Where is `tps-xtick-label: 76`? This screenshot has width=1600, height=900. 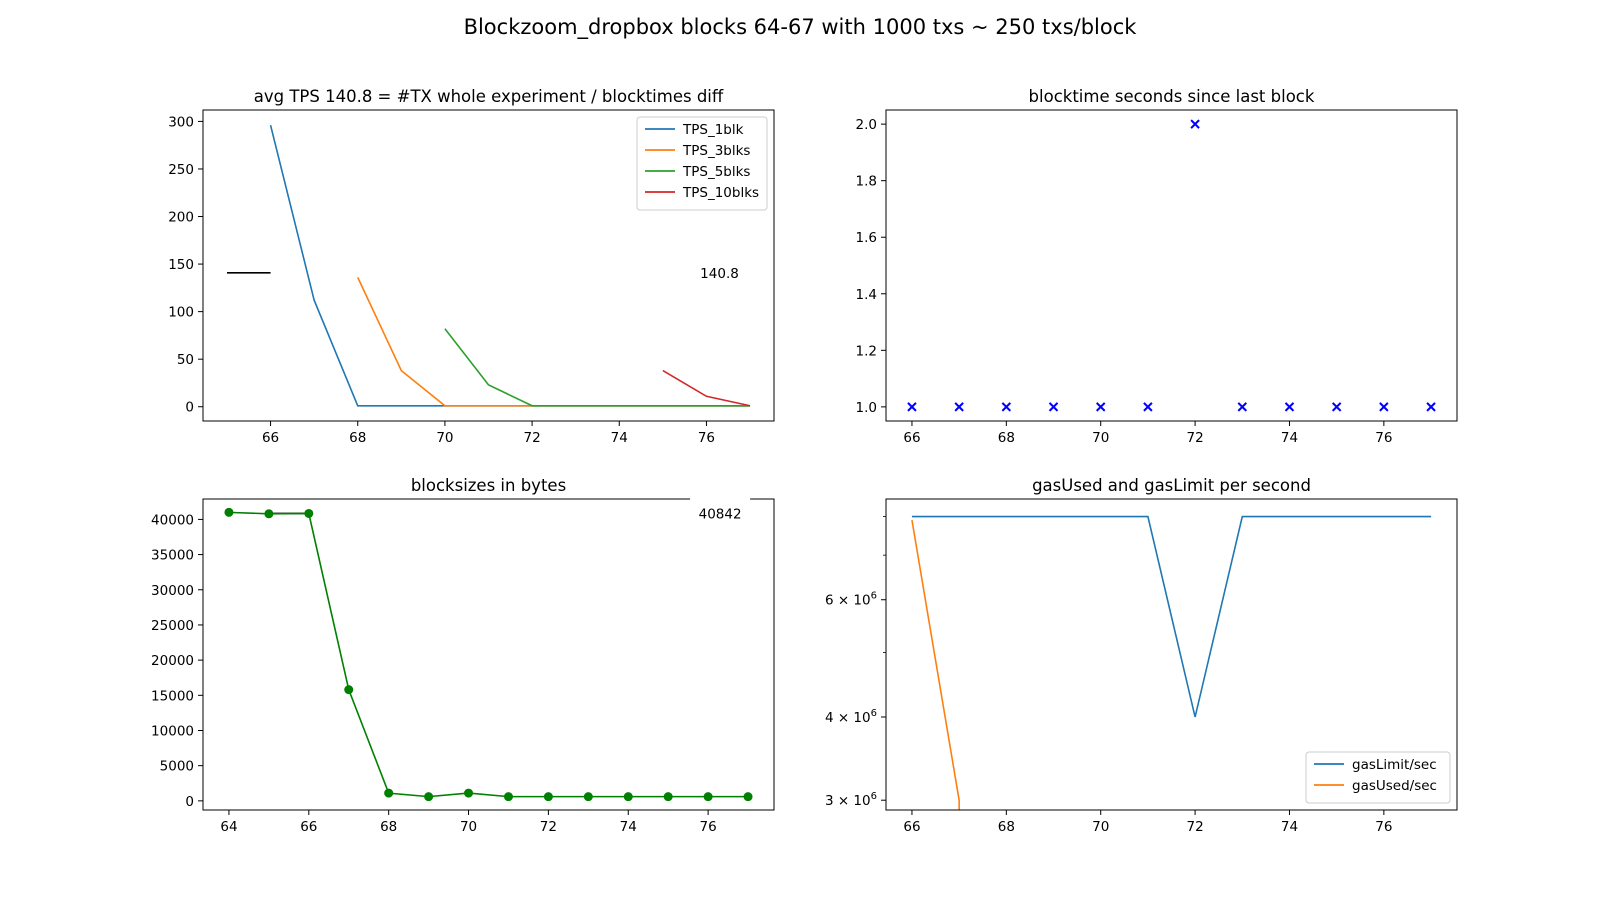 tps-xtick-label: 76 is located at coordinates (706, 438).